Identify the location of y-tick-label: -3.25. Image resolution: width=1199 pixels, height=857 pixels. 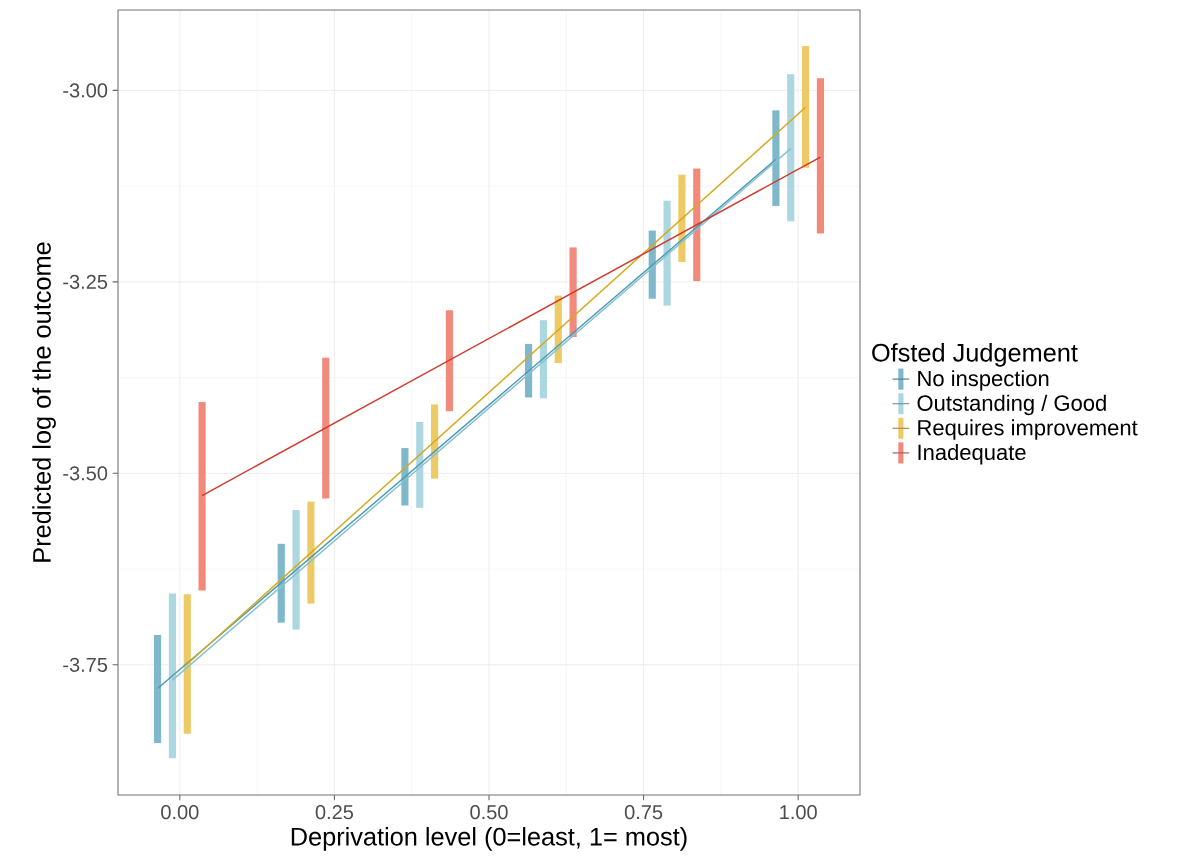
(85, 281).